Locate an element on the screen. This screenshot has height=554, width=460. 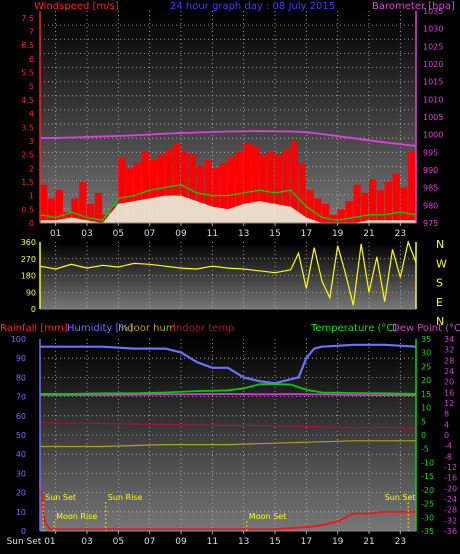
wind-tick-label: 7.5 is located at coordinates (27, 18).